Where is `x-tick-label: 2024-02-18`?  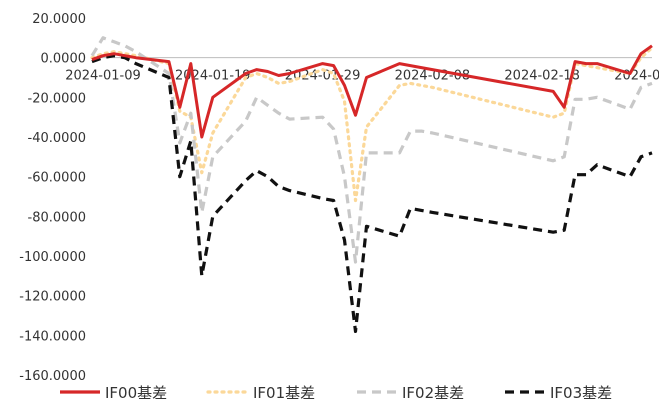
x-tick-label: 2024-02-18 is located at coordinates (542, 76).